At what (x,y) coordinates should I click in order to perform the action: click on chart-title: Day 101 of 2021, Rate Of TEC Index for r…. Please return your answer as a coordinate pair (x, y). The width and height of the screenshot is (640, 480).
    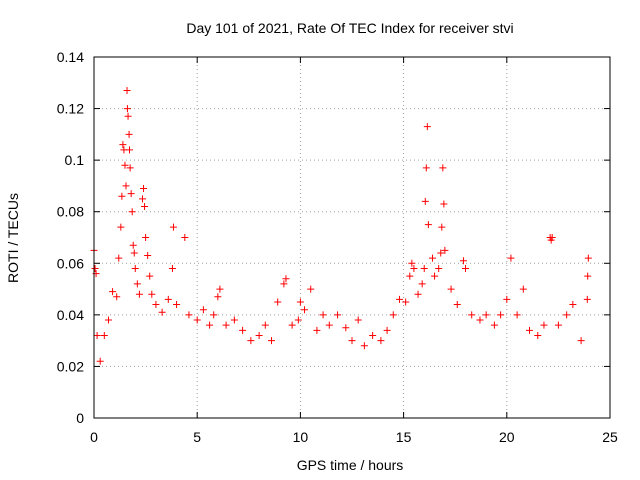
    Looking at the image, I should click on (349, 28).